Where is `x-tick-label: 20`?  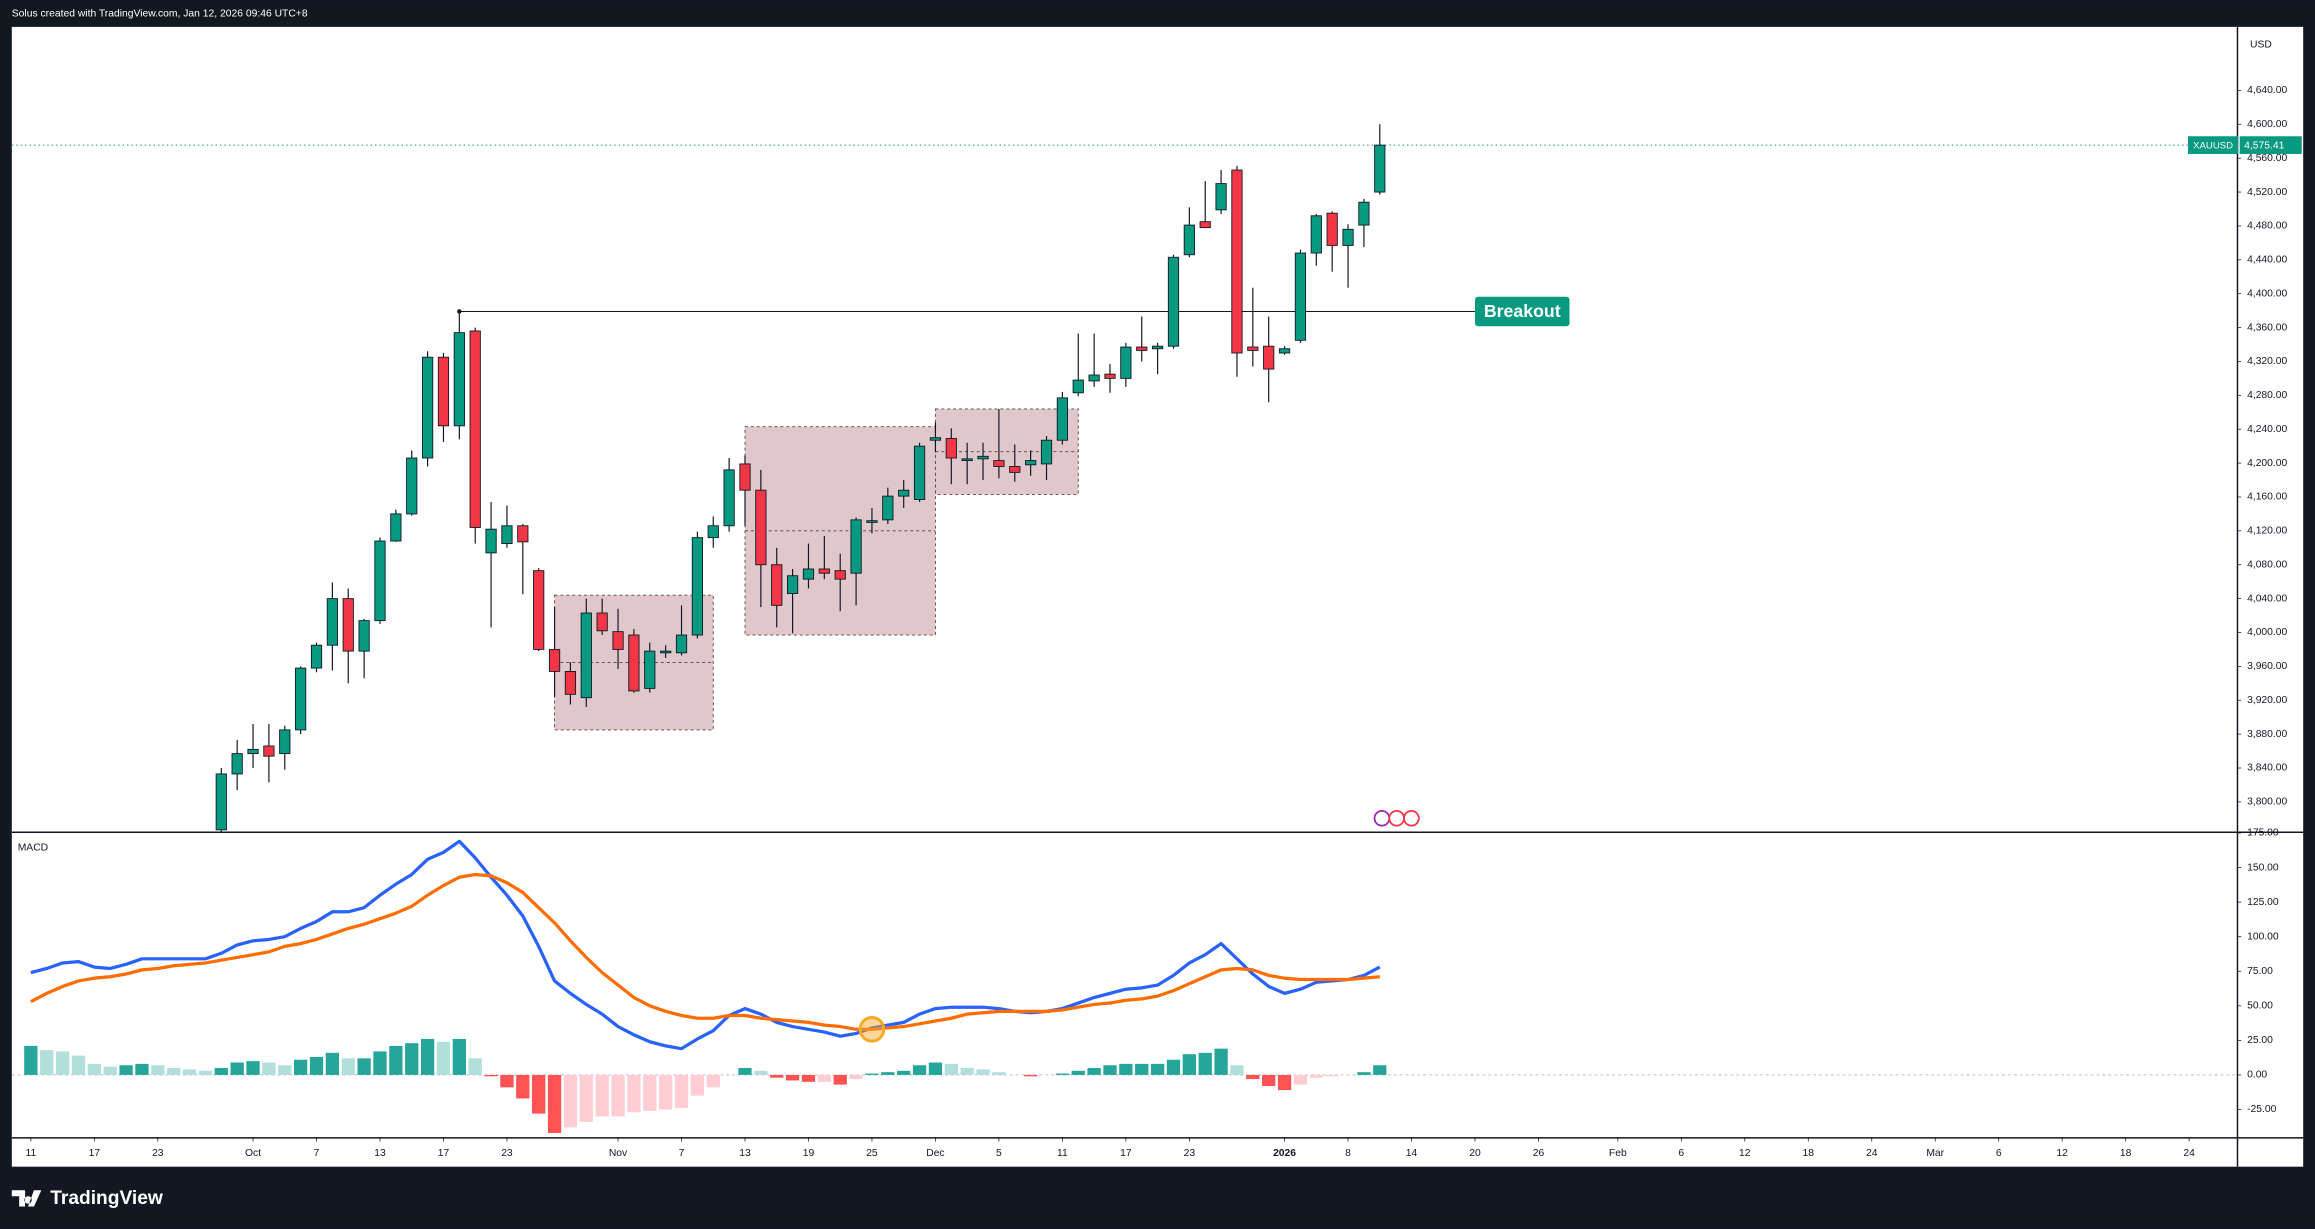 x-tick-label: 20 is located at coordinates (1475, 1153).